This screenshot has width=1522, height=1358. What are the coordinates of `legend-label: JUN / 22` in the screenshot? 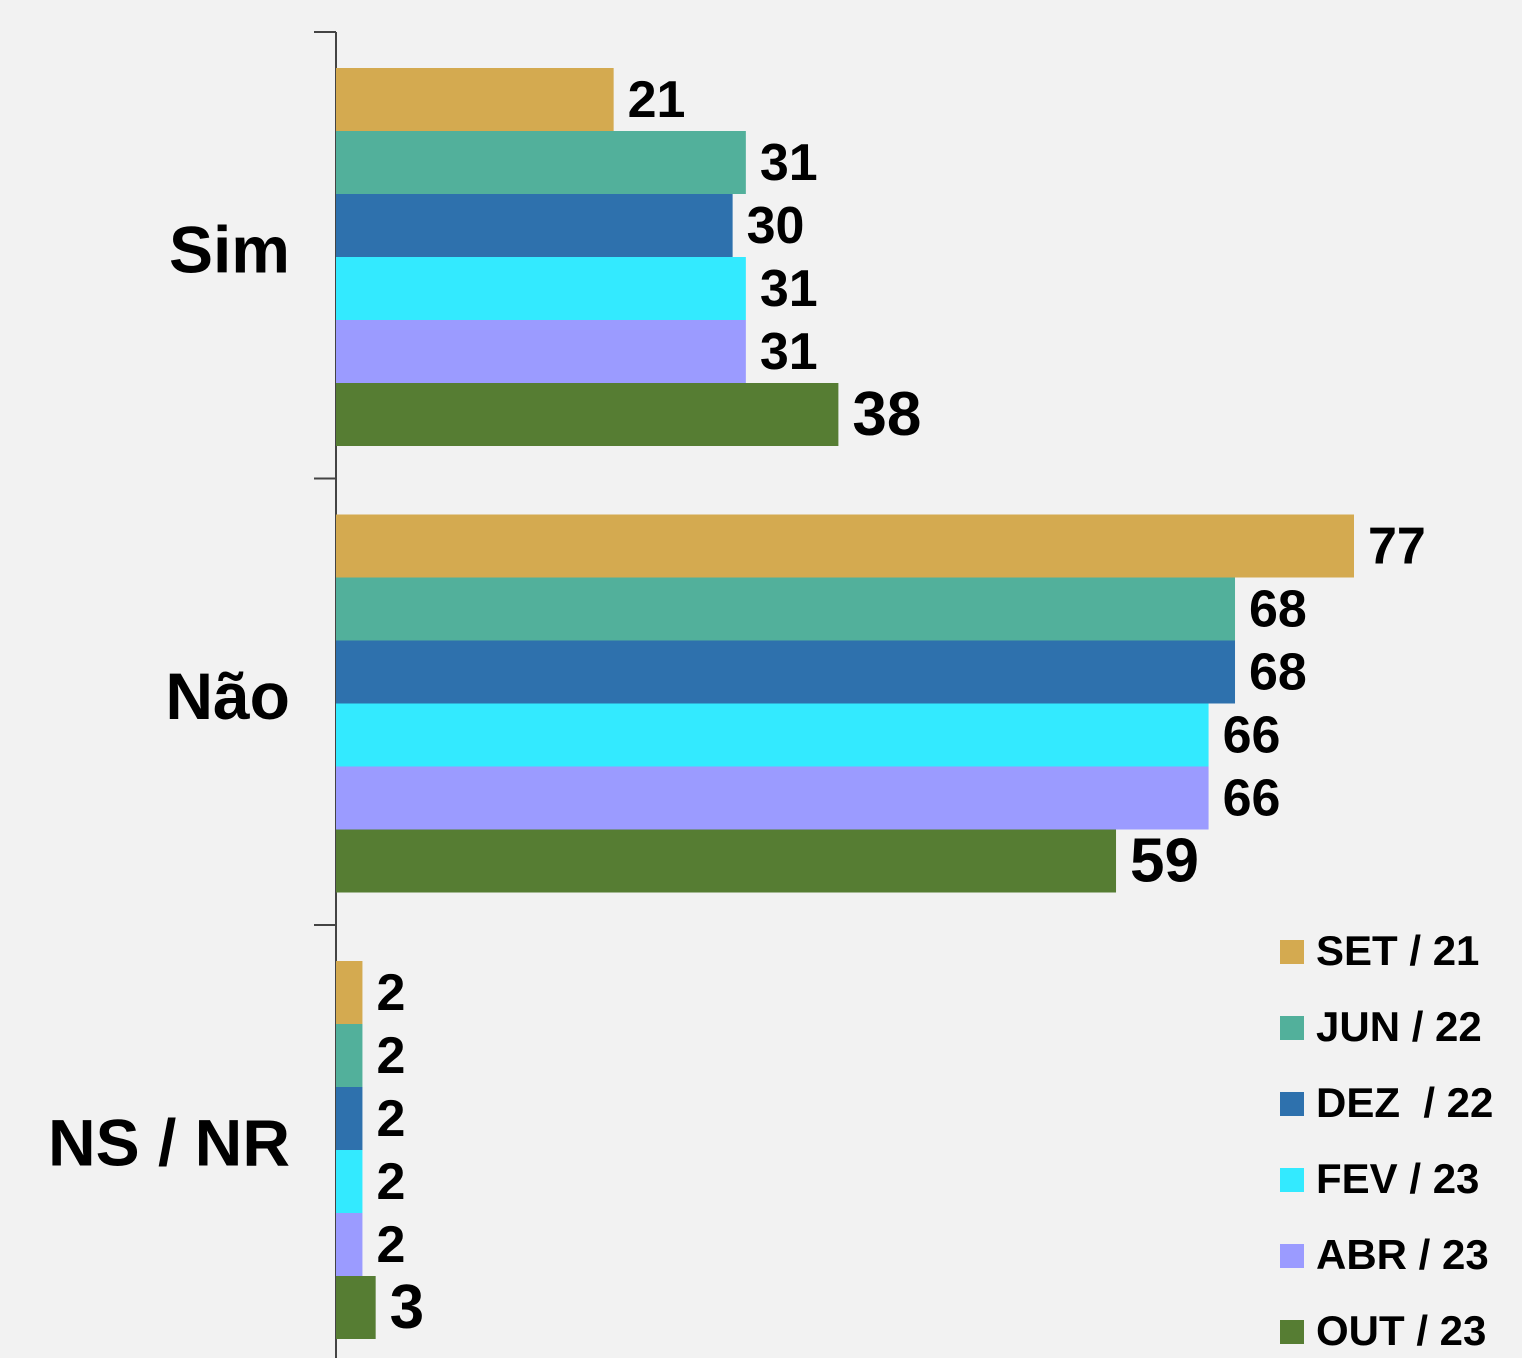 It's located at (1399, 1026).